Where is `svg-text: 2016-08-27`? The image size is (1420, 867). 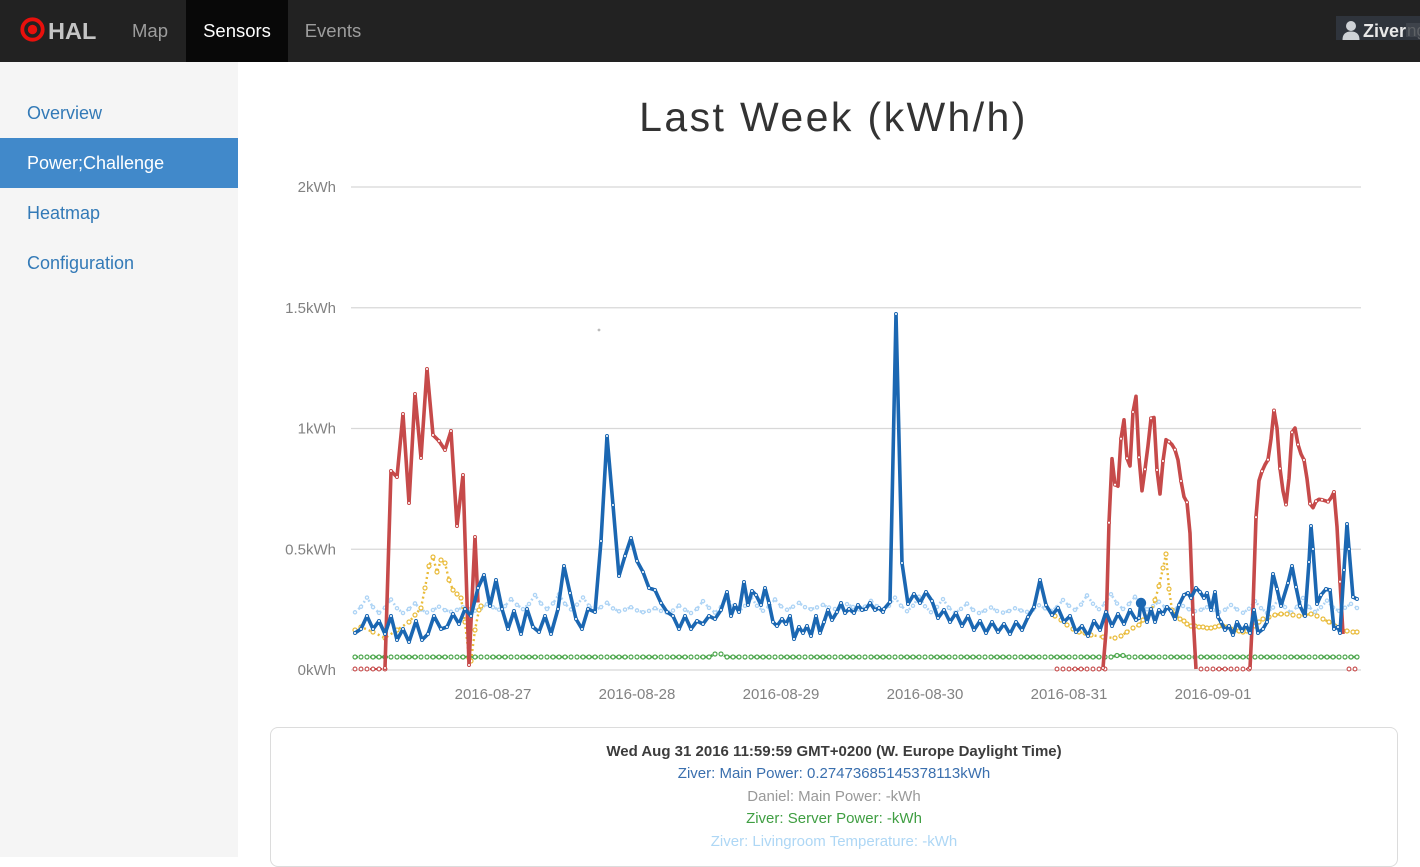 svg-text: 2016-08-27 is located at coordinates (493, 694).